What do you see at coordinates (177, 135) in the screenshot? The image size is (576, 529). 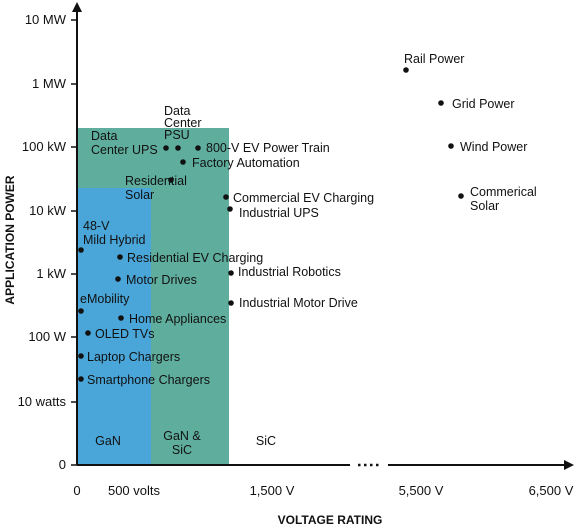 I see `data-point-label: PSU` at bounding box center [177, 135].